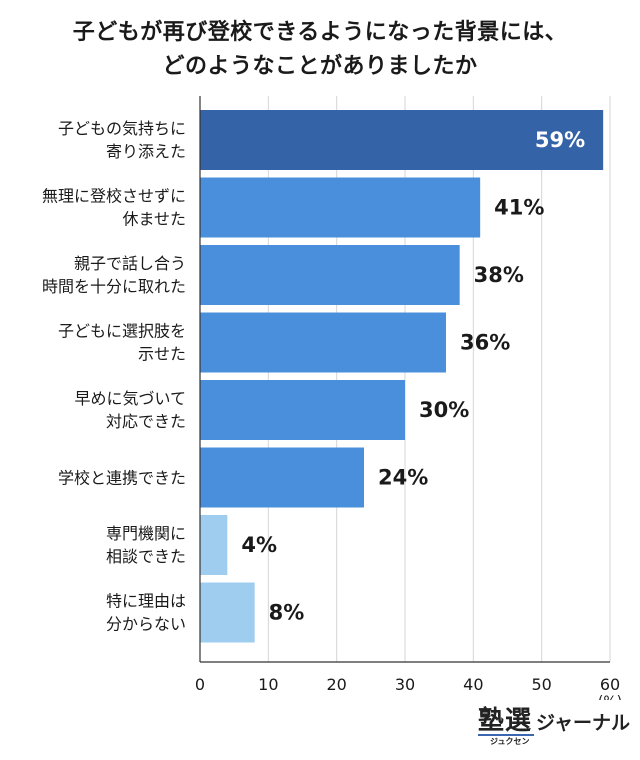 This screenshot has height=760, width=640. I want to click on category-label-0-0: 子どもの気持ちに, so click(122, 128).